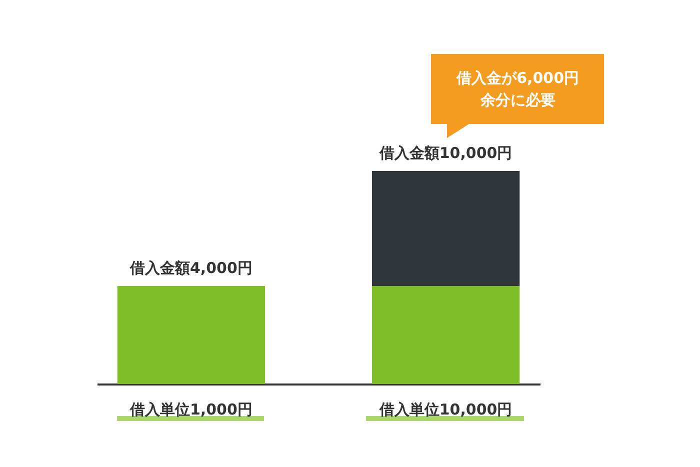 This screenshot has height=467, width=700. I want to click on total-label: 借入金額4,000円, so click(190, 268).